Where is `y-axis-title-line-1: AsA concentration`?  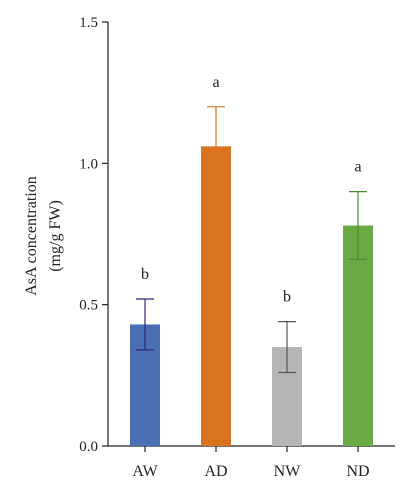 y-axis-title-line-1: AsA concentration is located at coordinates (31, 236).